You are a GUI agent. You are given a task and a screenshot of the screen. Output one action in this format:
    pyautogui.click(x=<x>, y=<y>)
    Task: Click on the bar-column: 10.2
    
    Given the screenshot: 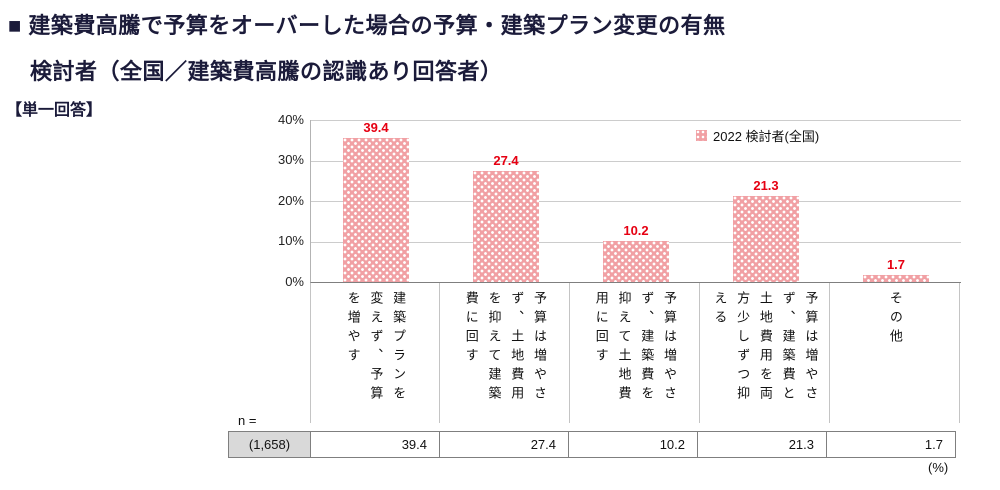 What is the action you would take?
    pyautogui.click(x=636, y=201)
    